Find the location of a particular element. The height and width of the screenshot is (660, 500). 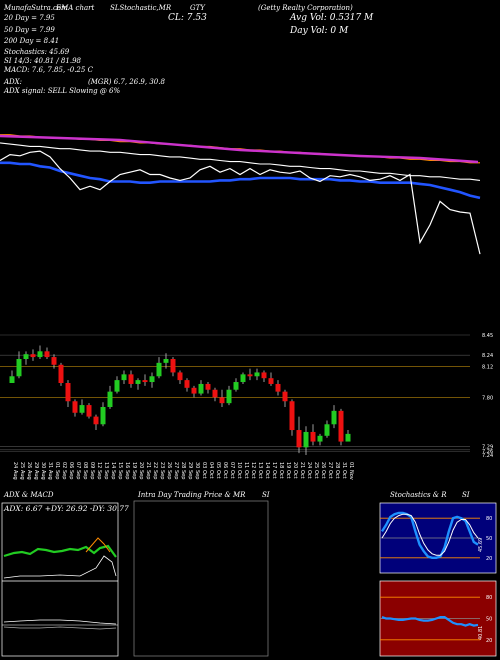

stoch-level-label: 20 is located at coordinates (489, 559).